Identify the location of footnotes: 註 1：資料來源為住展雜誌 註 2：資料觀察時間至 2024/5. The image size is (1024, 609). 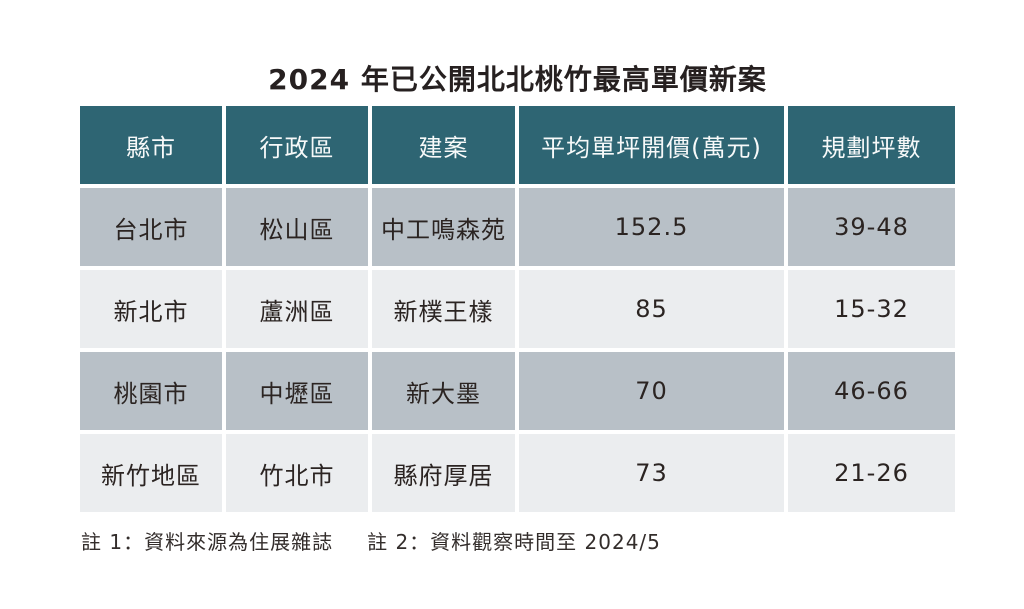
(371, 540).